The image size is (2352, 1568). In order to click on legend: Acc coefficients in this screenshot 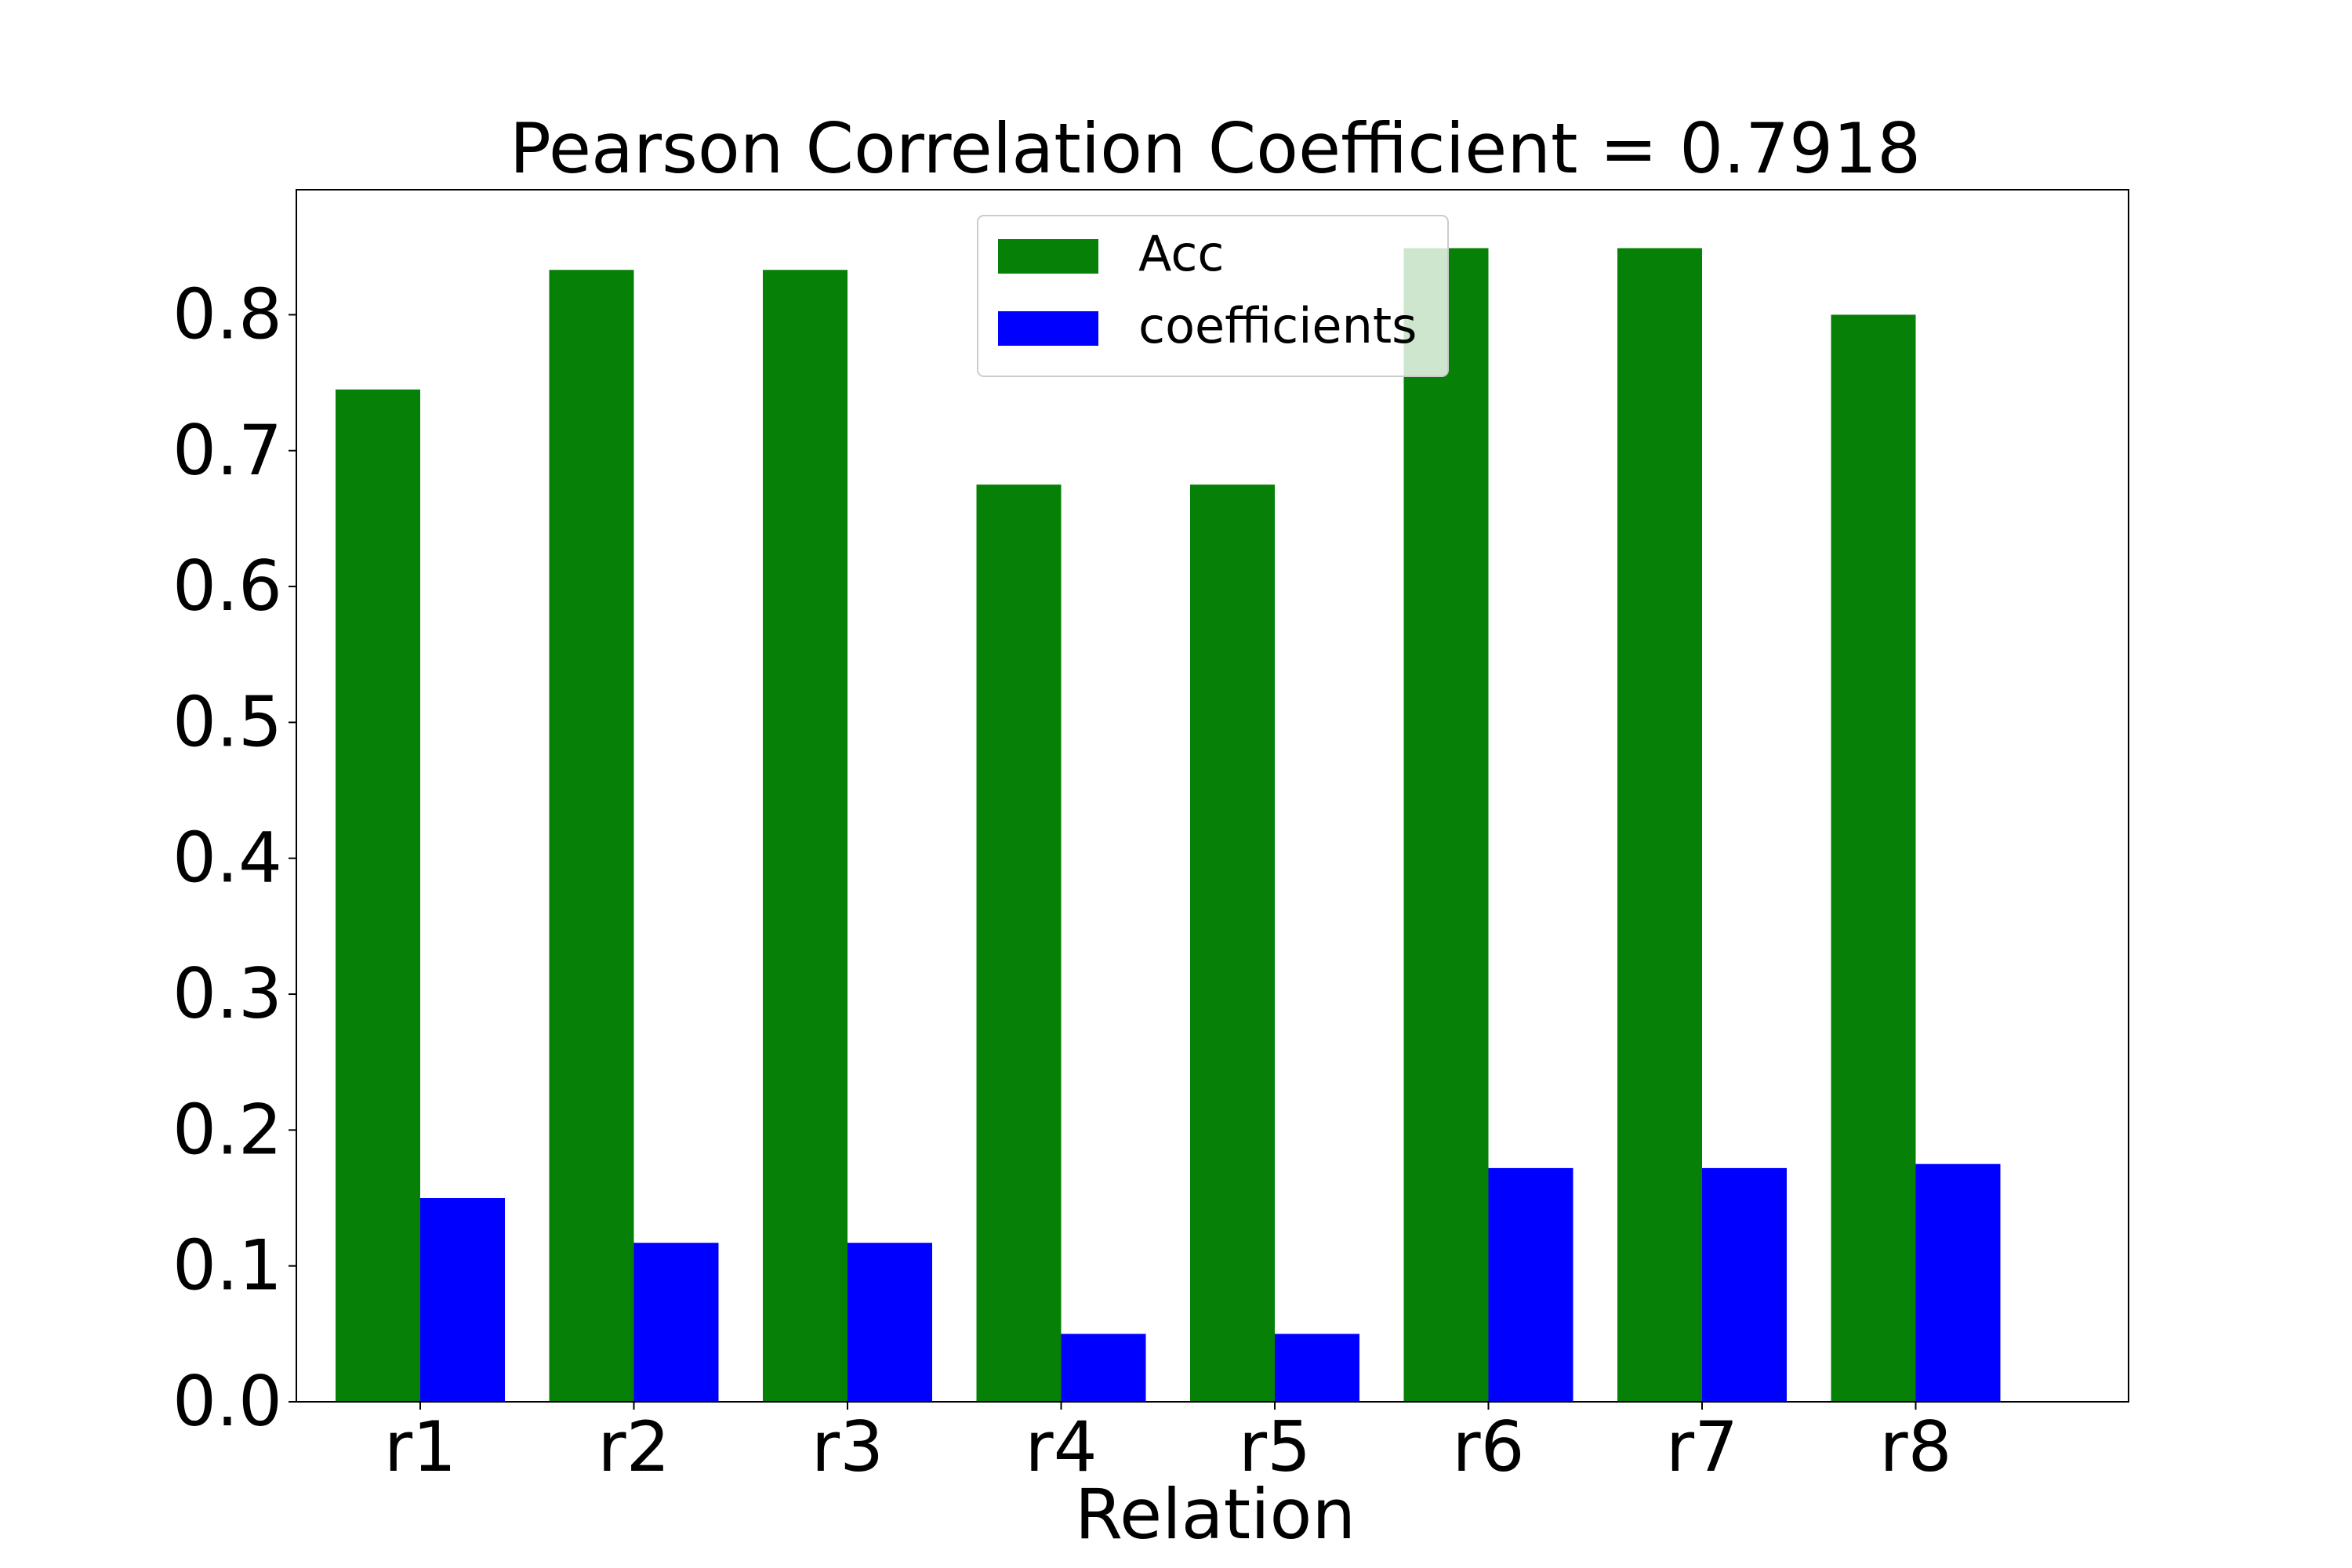, I will do `click(1213, 296)`.